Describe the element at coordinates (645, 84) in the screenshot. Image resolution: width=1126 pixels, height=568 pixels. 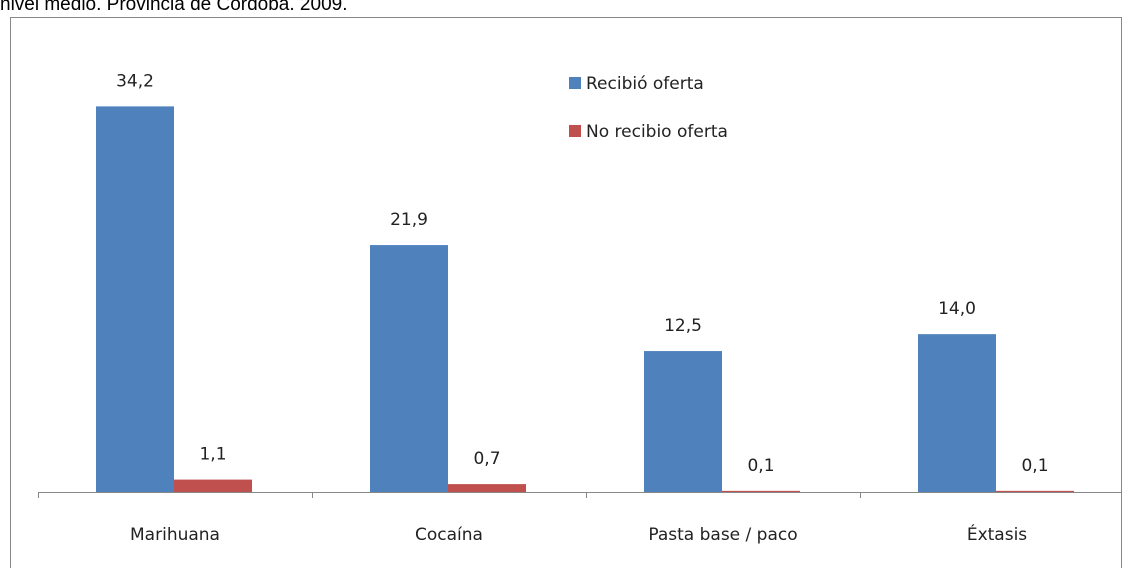
I see `legend-label: Recibió oferta` at that location.